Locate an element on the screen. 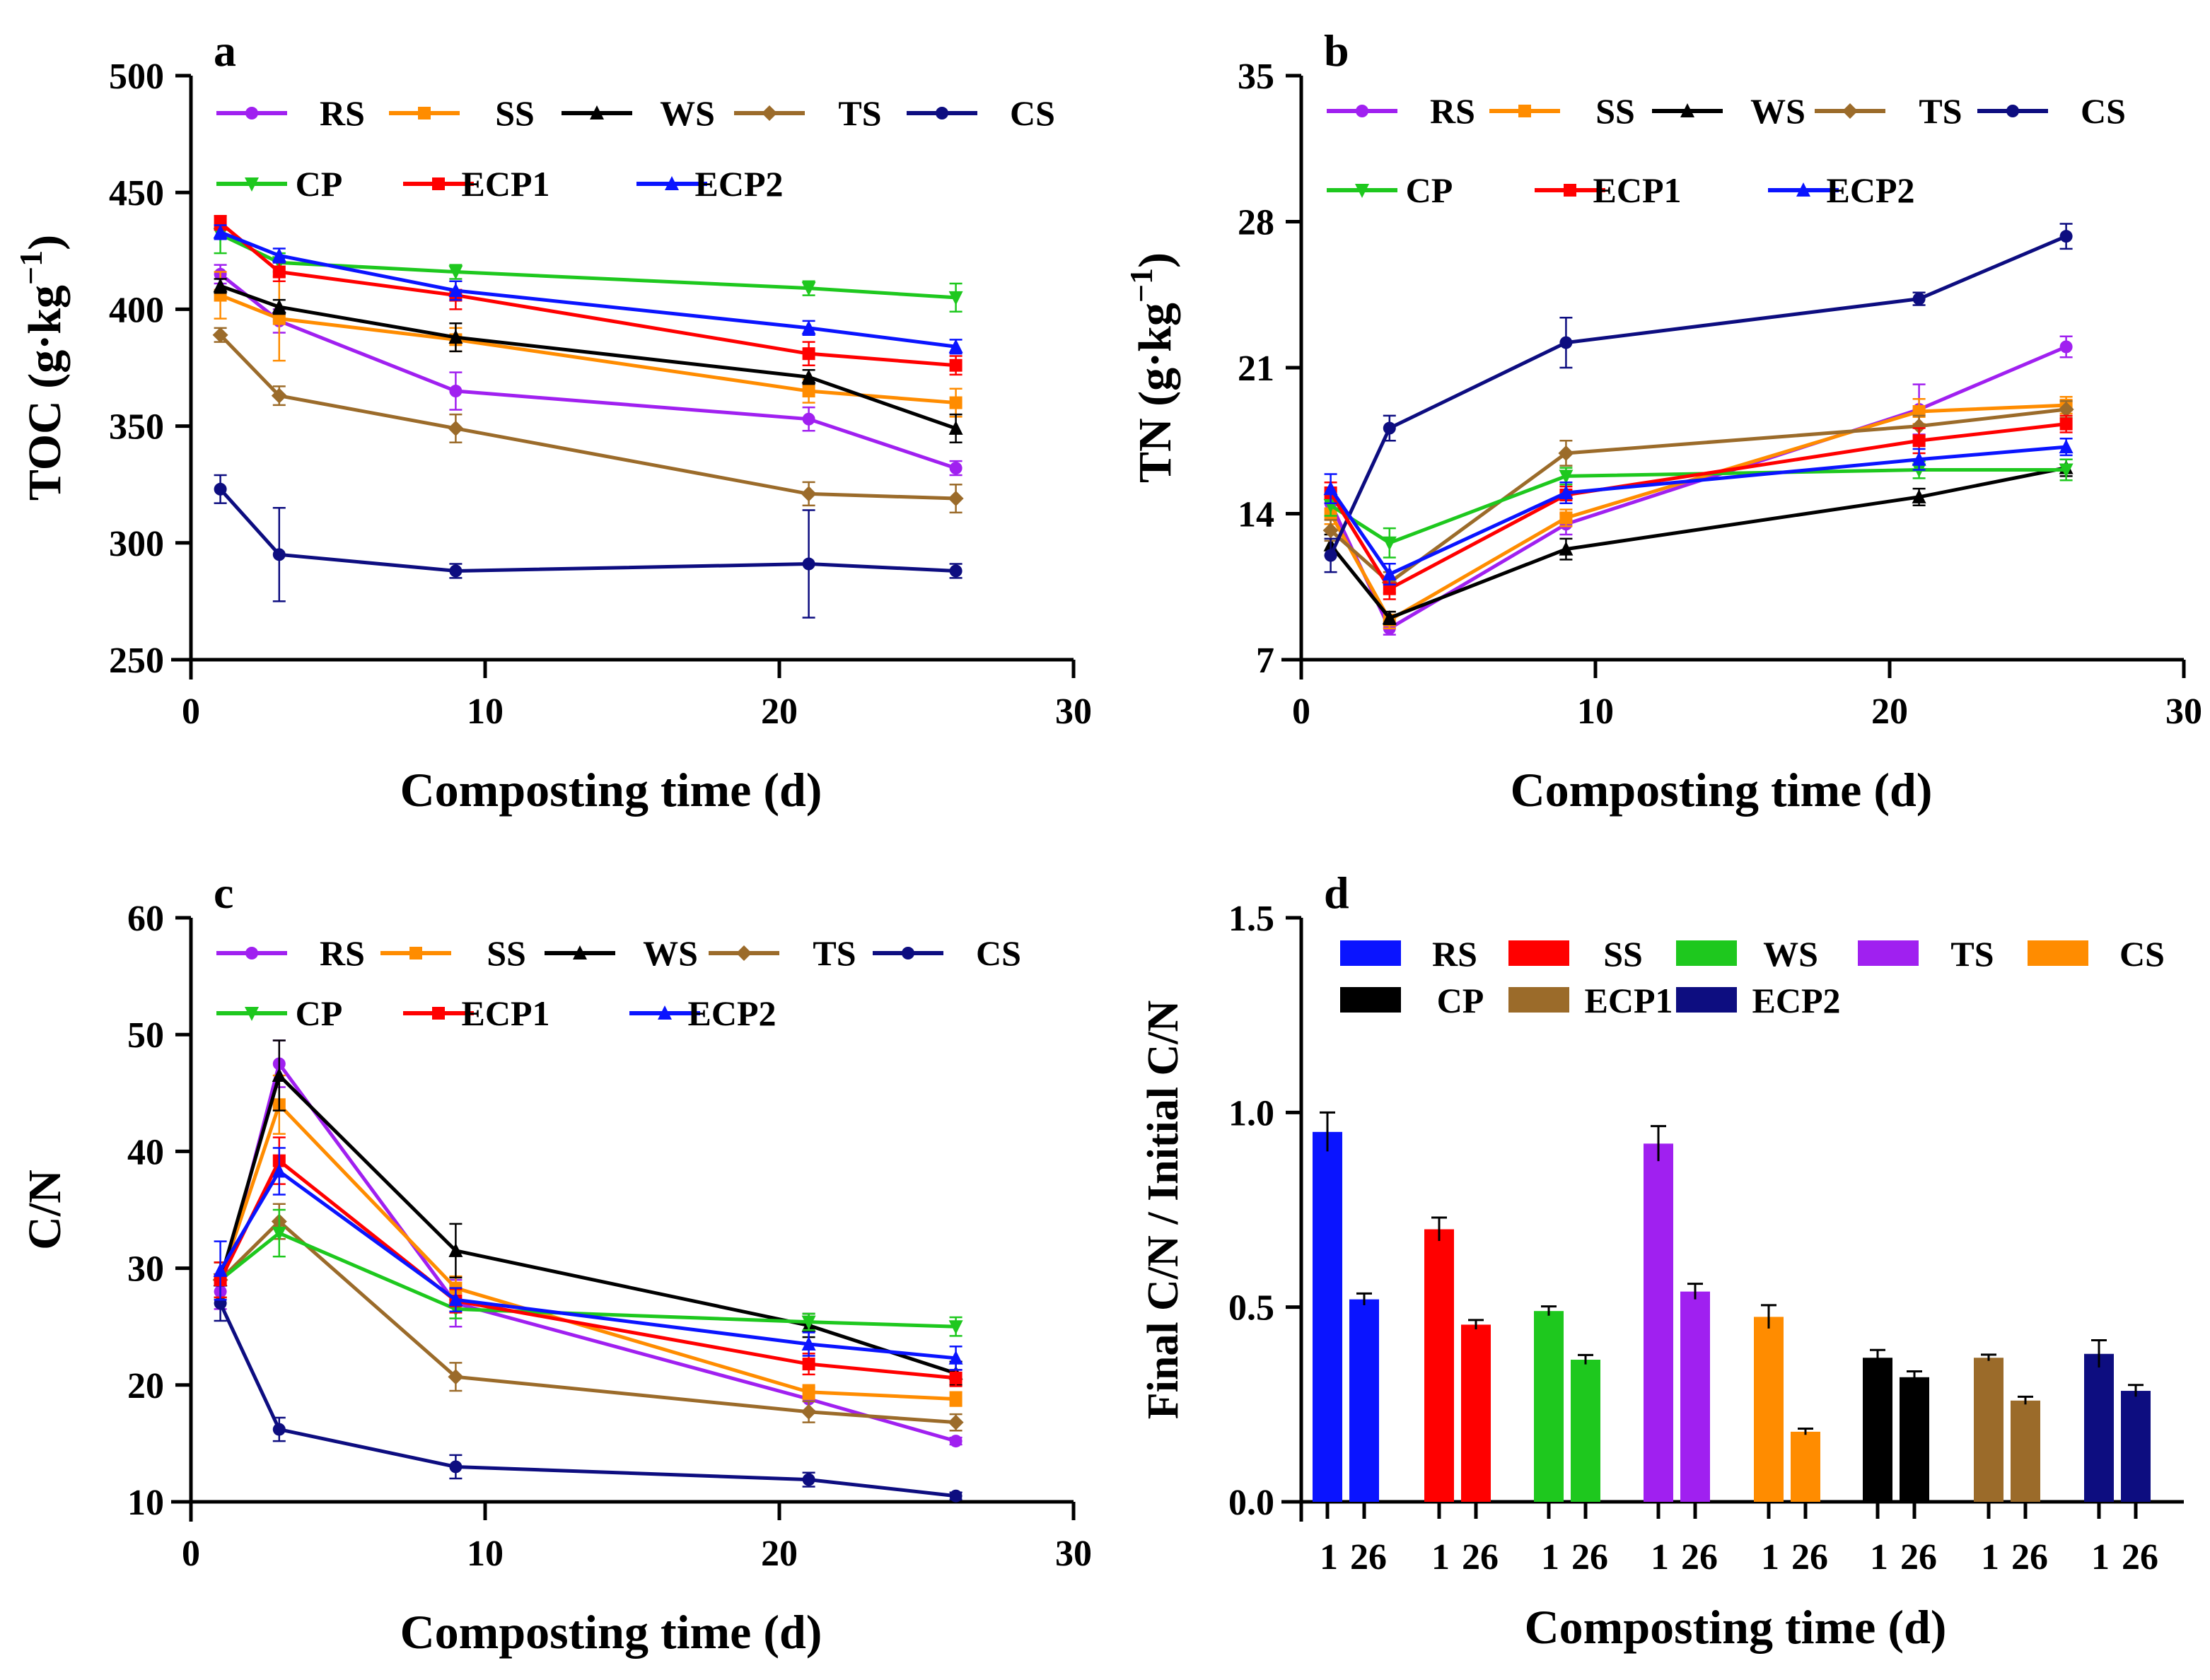 The image size is (2210, 1680). series-ss is located at coordinates (588, 344).